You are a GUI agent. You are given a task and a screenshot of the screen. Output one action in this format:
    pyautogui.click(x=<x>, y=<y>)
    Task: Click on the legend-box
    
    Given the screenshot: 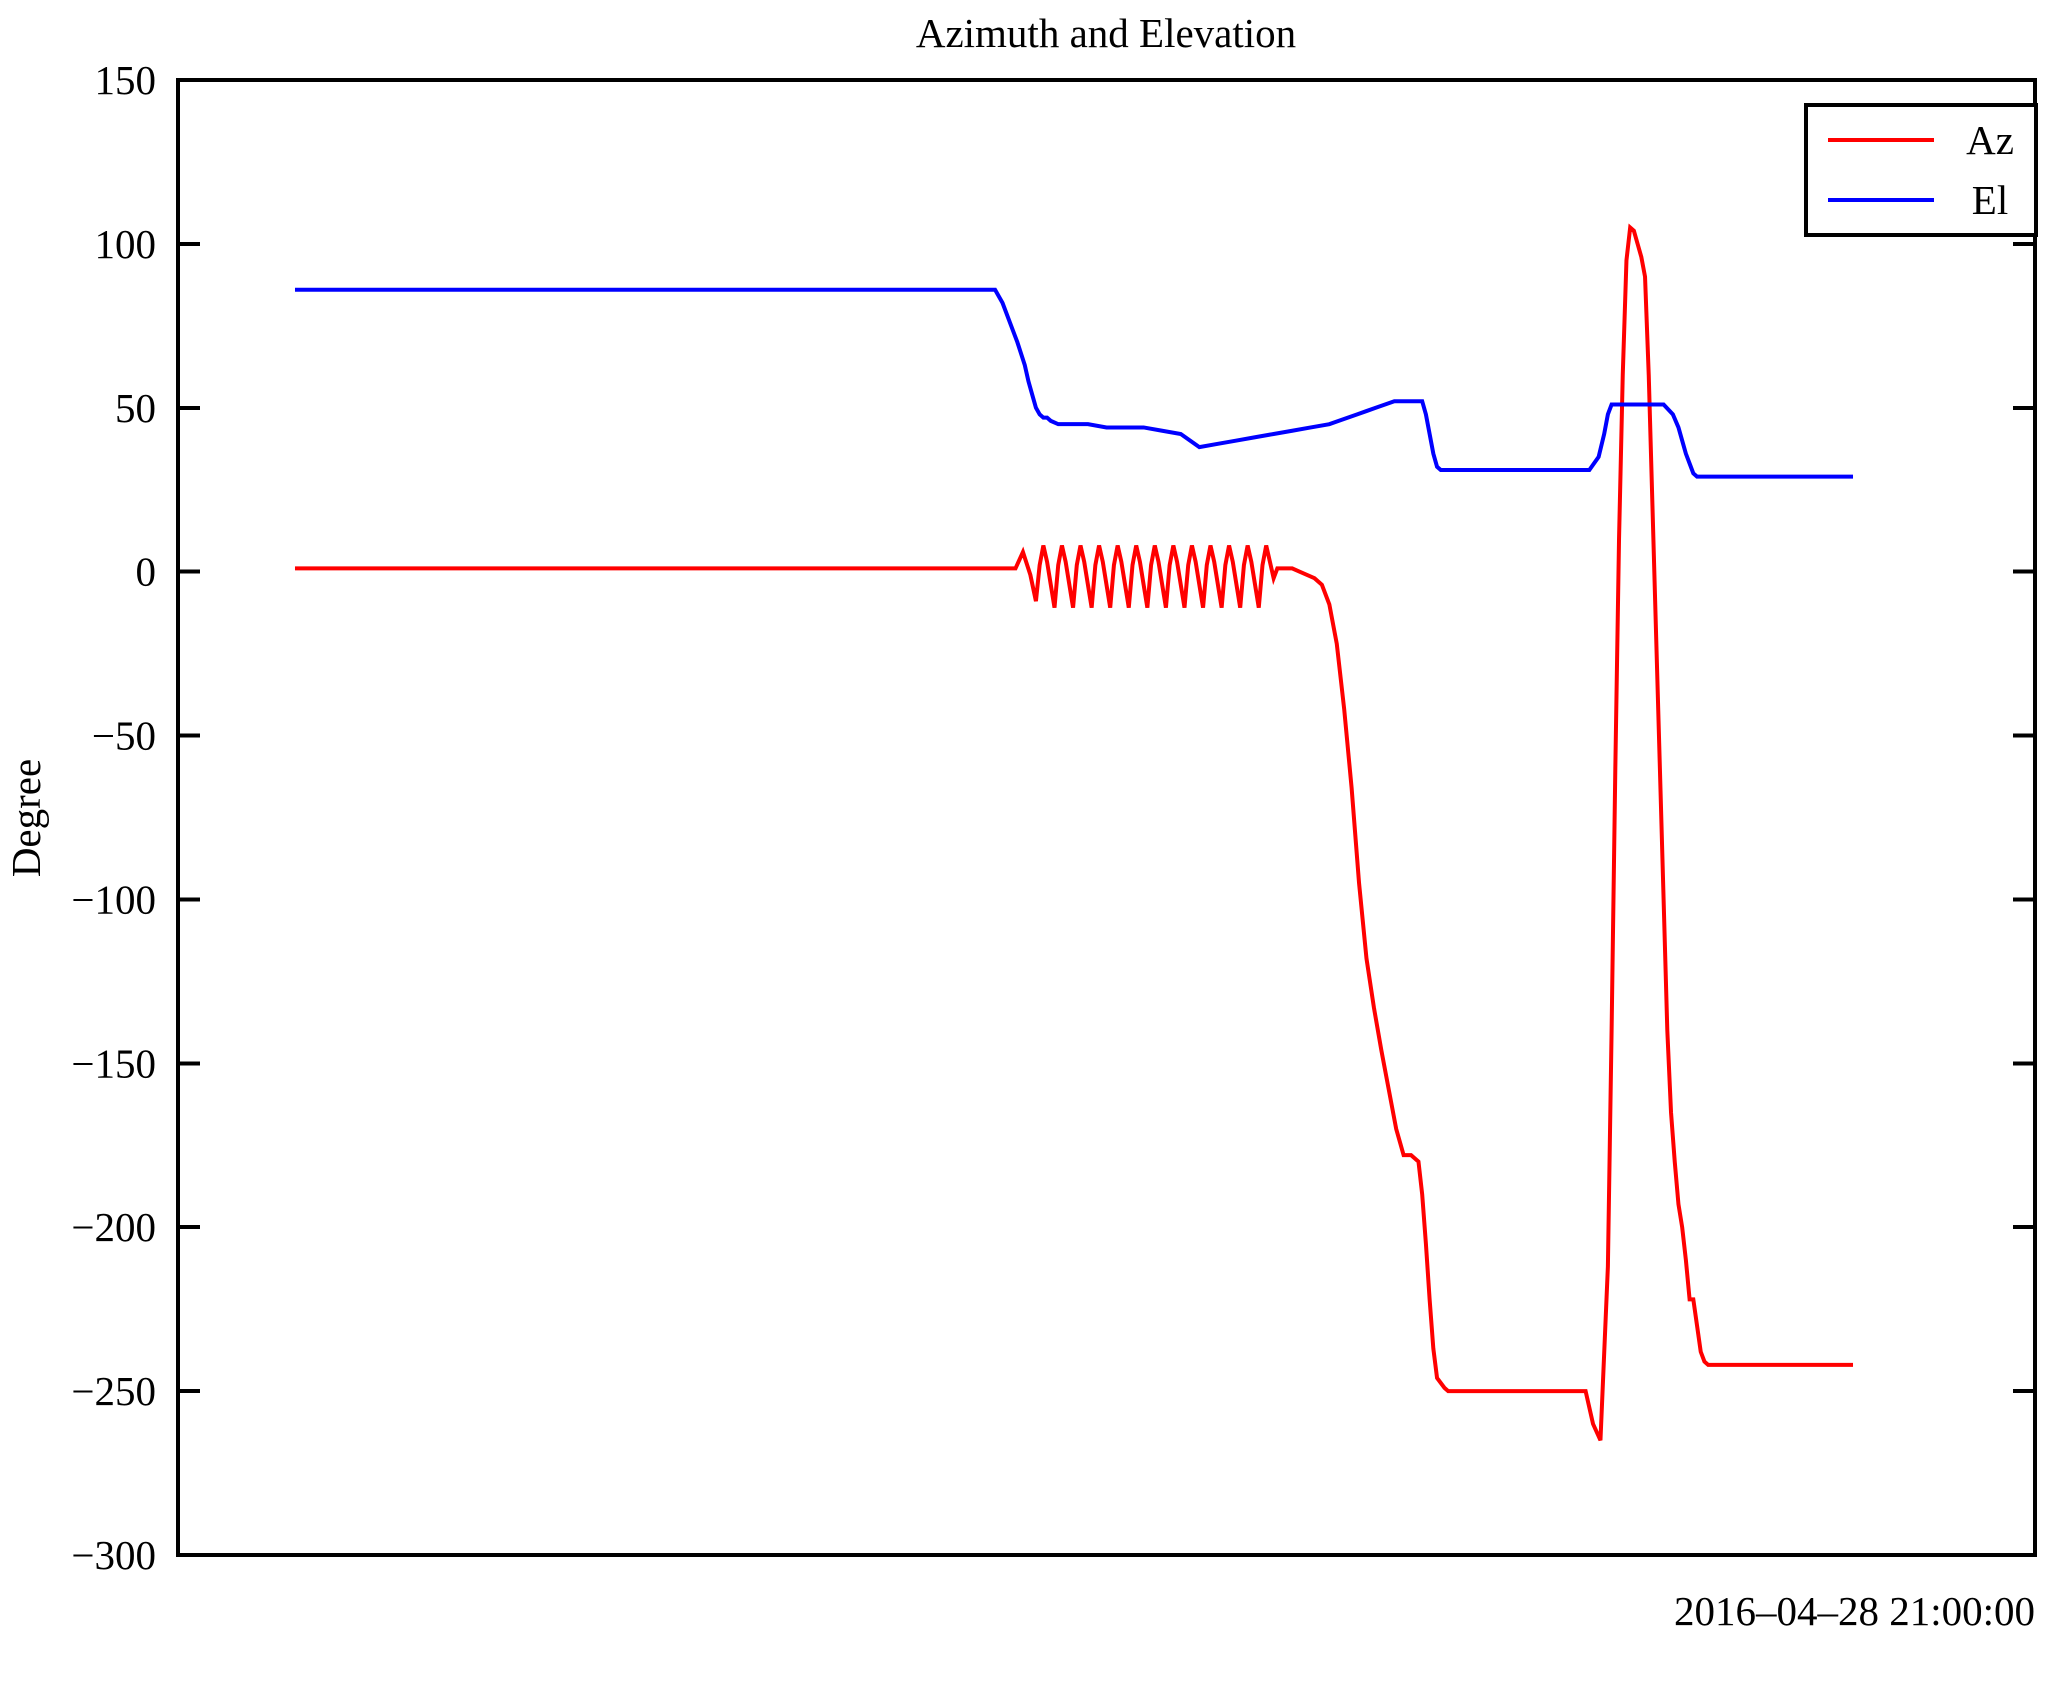 What is the action you would take?
    pyautogui.click(x=1921, y=170)
    